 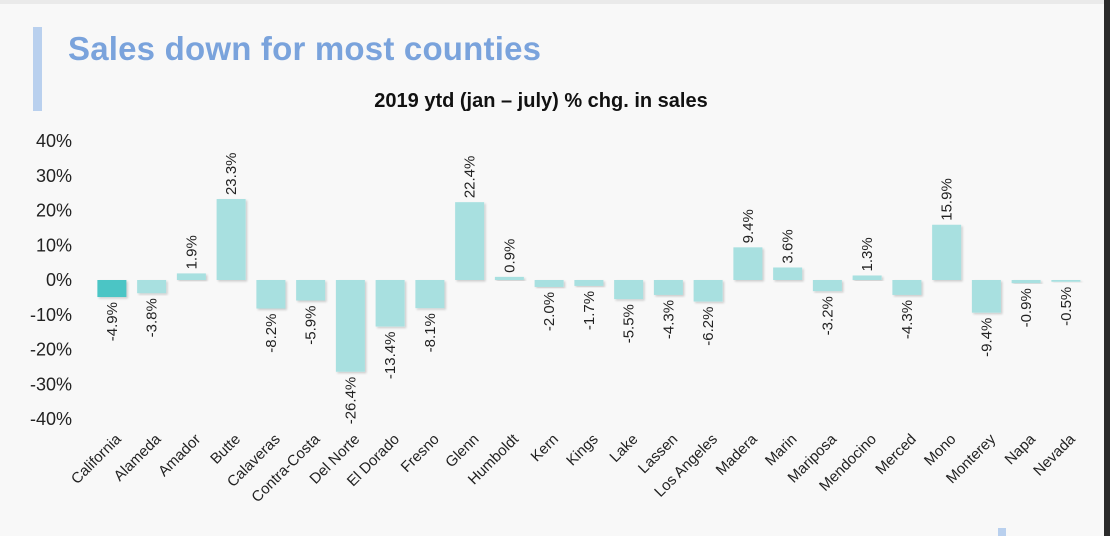 What do you see at coordinates (589, 310) in the screenshot?
I see `data-label: -1.7%` at bounding box center [589, 310].